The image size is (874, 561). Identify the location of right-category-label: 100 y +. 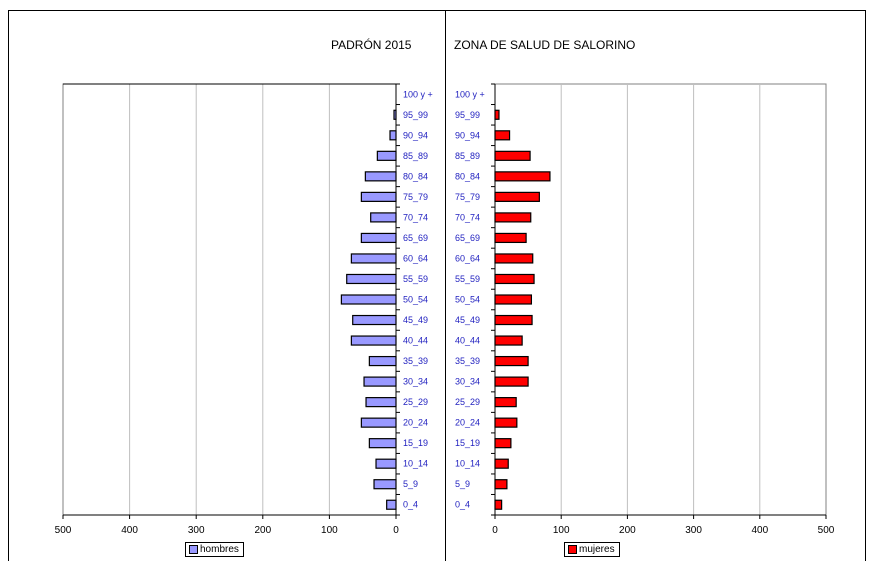
(470, 94).